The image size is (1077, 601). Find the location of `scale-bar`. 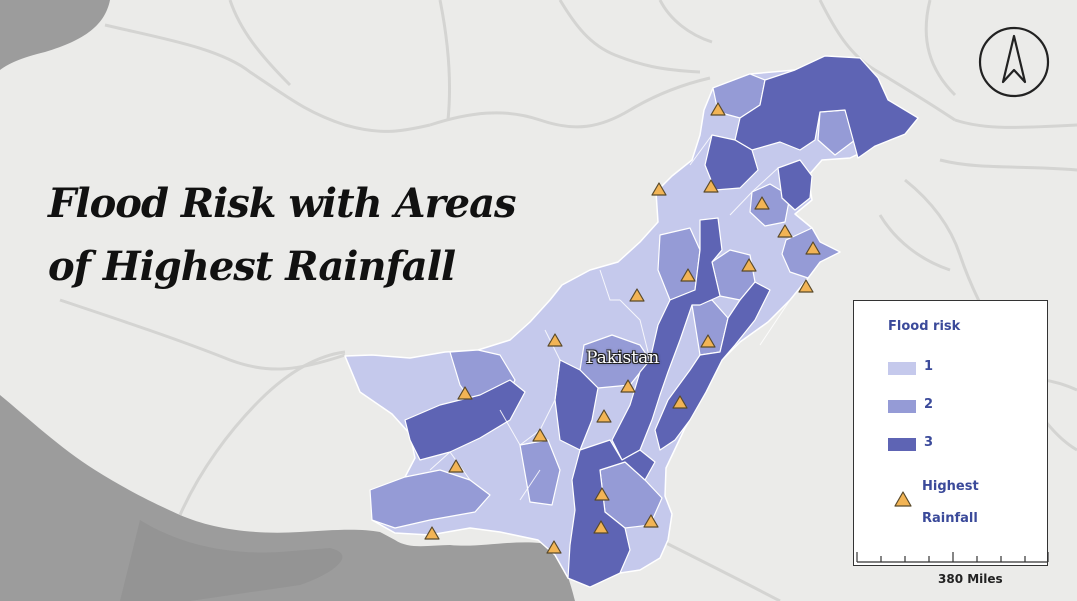

scale-bar is located at coordinates (952, 557).